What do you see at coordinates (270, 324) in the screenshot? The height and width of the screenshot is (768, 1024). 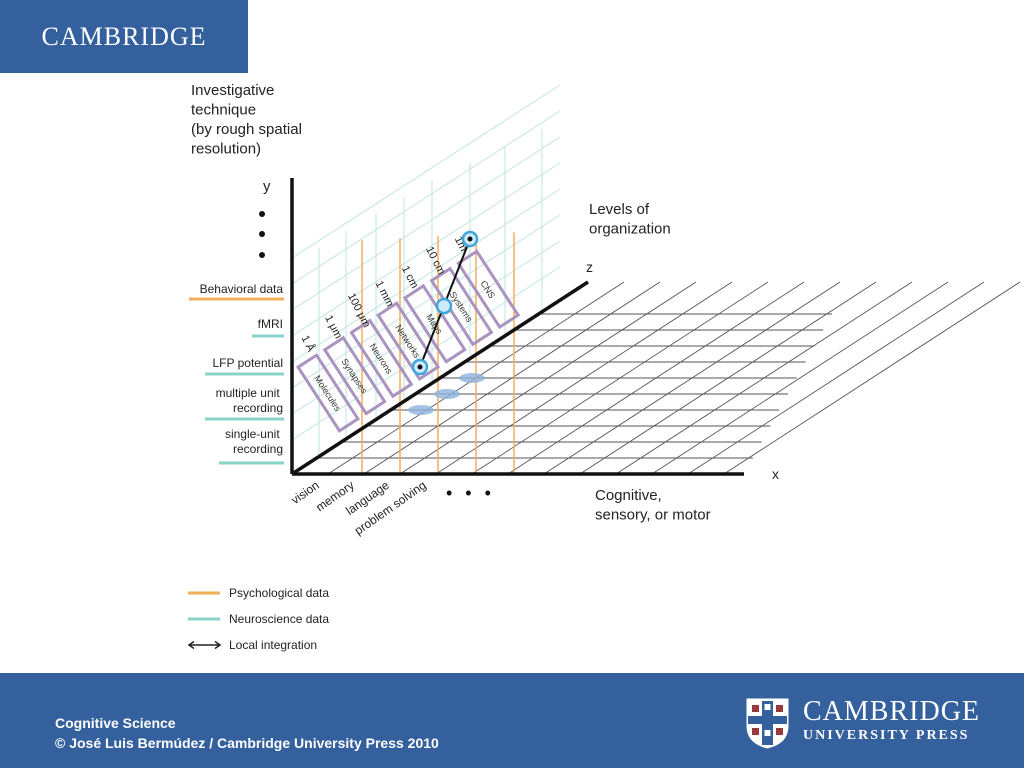 I see `technique-label-fmri: fMRI` at bounding box center [270, 324].